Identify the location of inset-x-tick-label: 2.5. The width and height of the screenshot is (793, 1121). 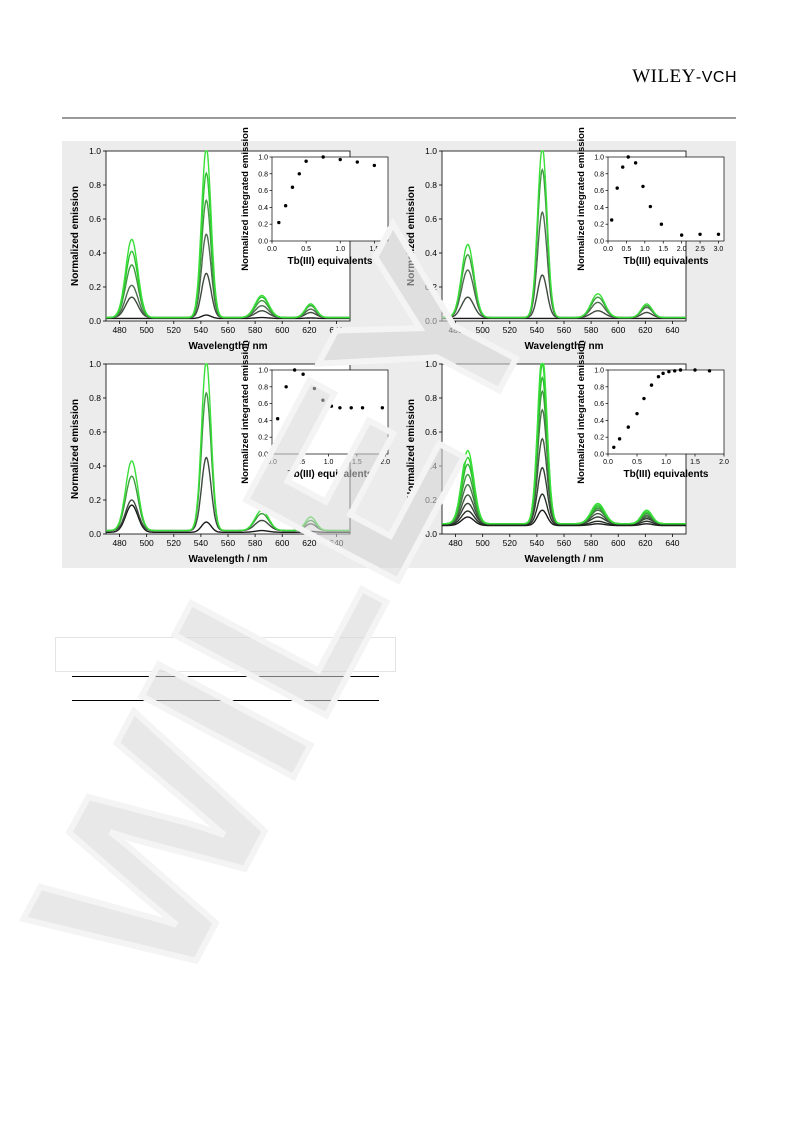
(700, 249).